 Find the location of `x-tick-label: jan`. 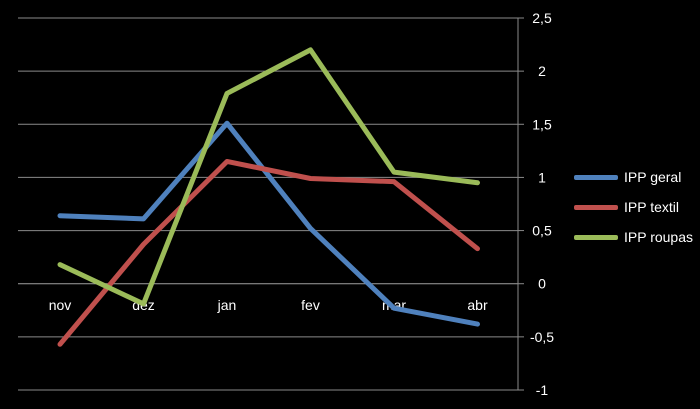

x-tick-label: jan is located at coordinates (227, 305).